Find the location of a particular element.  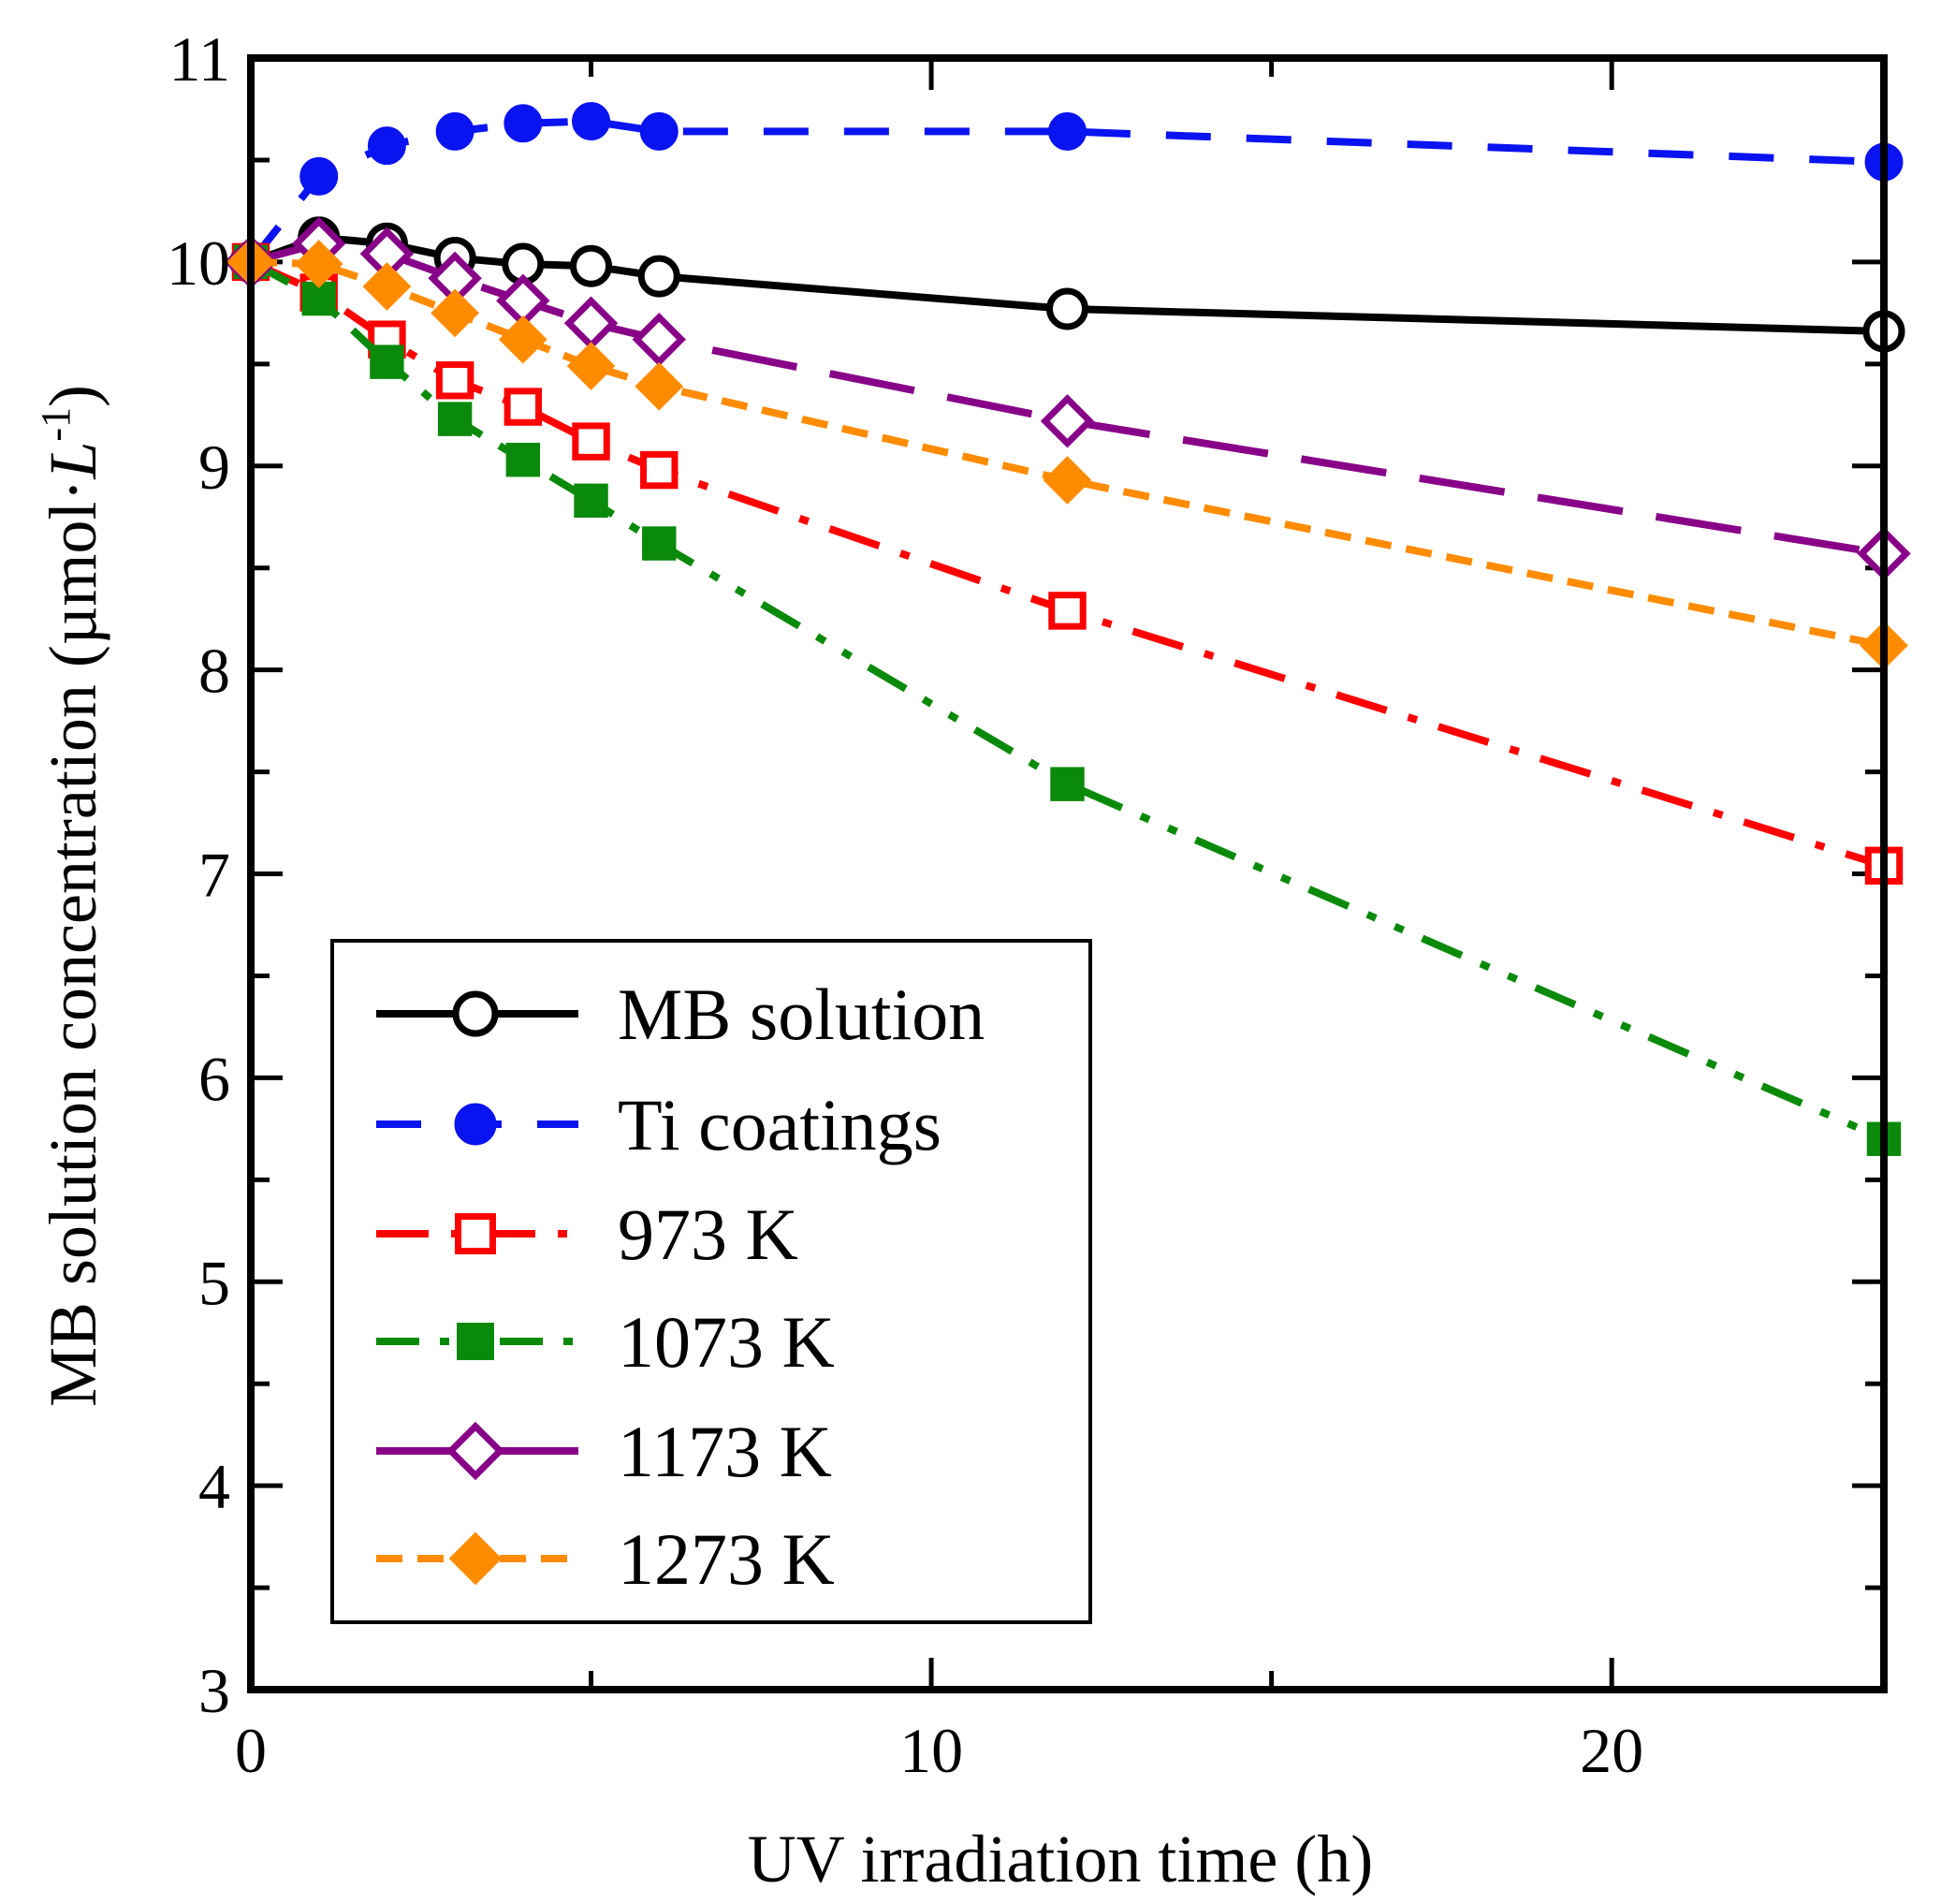

legend-item: MB solution is located at coordinates (680, 1014).